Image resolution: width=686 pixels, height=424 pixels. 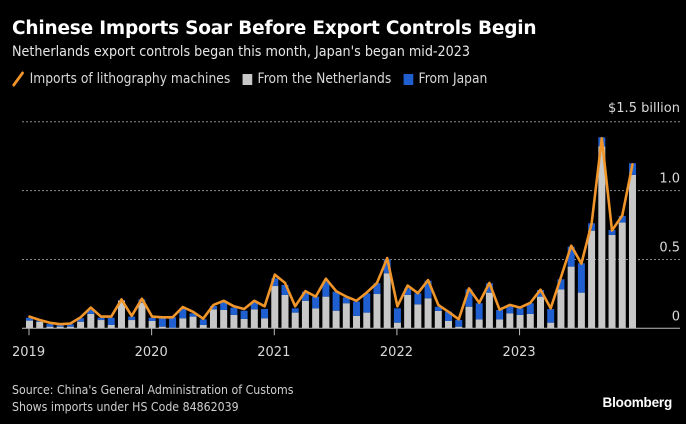 What do you see at coordinates (669, 247) in the screenshot?
I see `y-tick-label: 0.5` at bounding box center [669, 247].